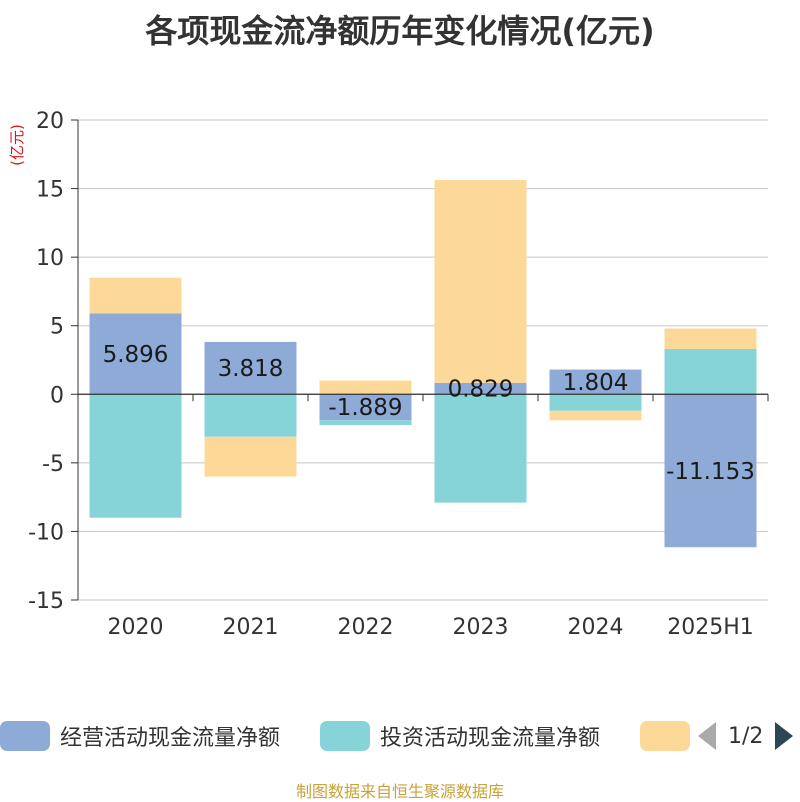 This screenshot has height=802, width=800. Describe the element at coordinates (57, 327) in the screenshot. I see `y-tick-label: 5` at that location.